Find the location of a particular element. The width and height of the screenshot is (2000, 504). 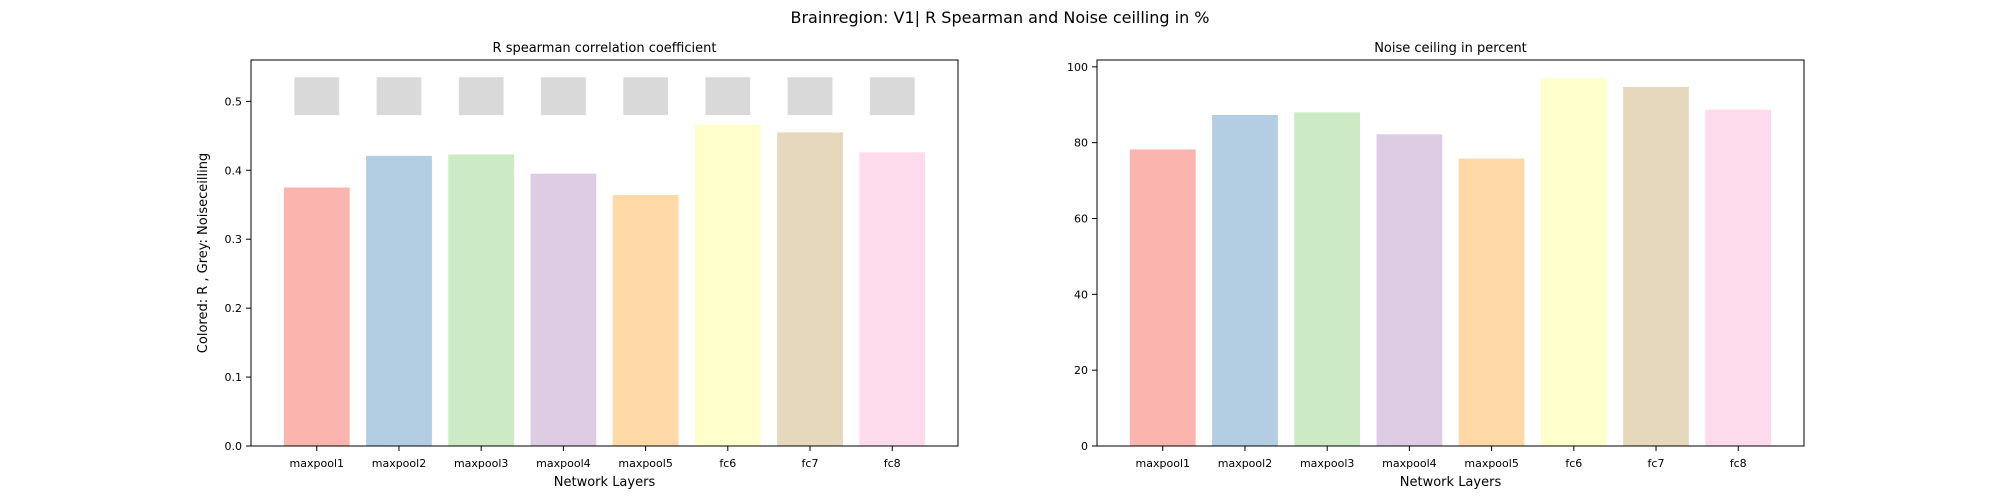

y-tick-label: 0.5 is located at coordinates (234, 101).